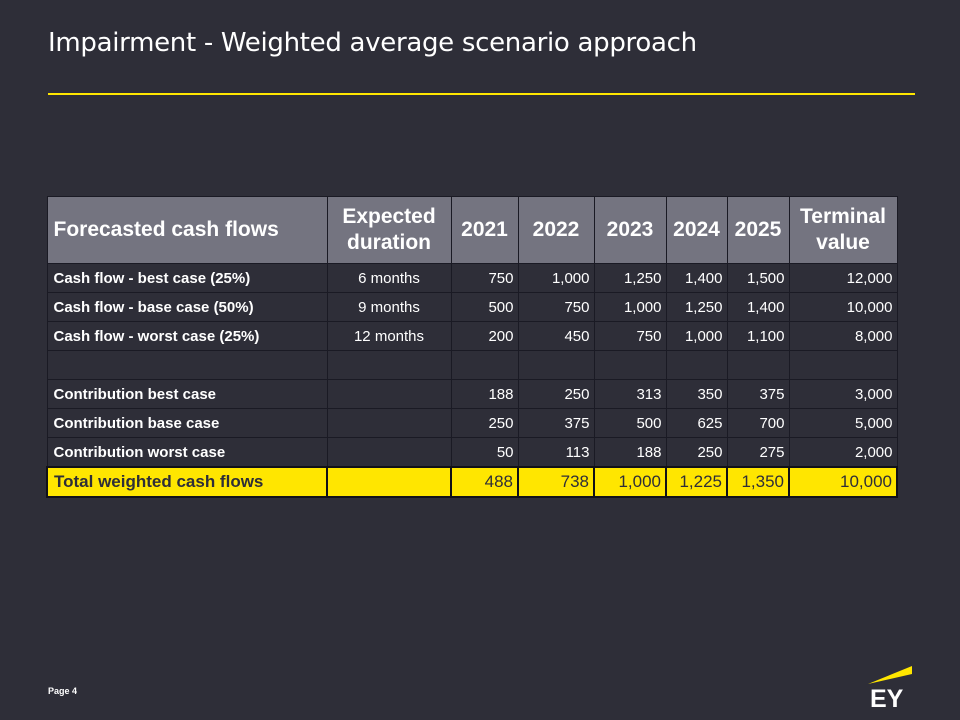  What do you see at coordinates (696, 394) in the screenshot?
I see `value-cell: 350` at bounding box center [696, 394].